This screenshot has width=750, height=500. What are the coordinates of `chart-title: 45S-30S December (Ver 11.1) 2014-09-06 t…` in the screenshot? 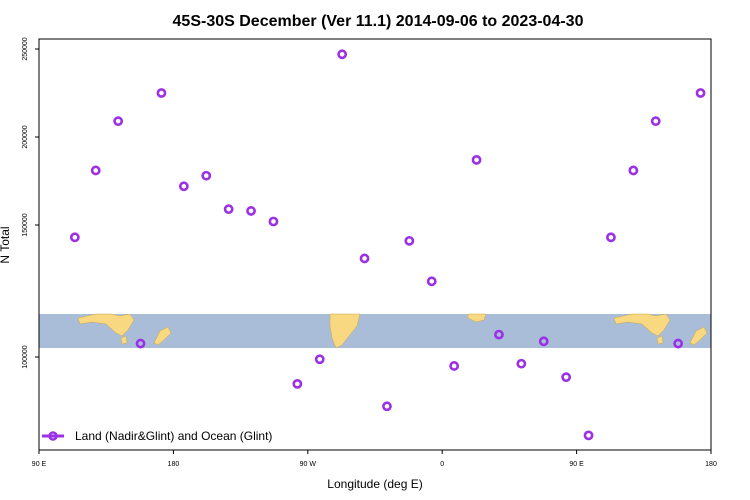 It's located at (378, 21).